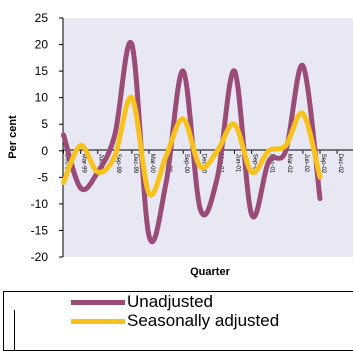 The height and width of the screenshot is (351, 353). Describe the element at coordinates (42, 45) in the screenshot. I see `y-tick-label: 20` at that location.